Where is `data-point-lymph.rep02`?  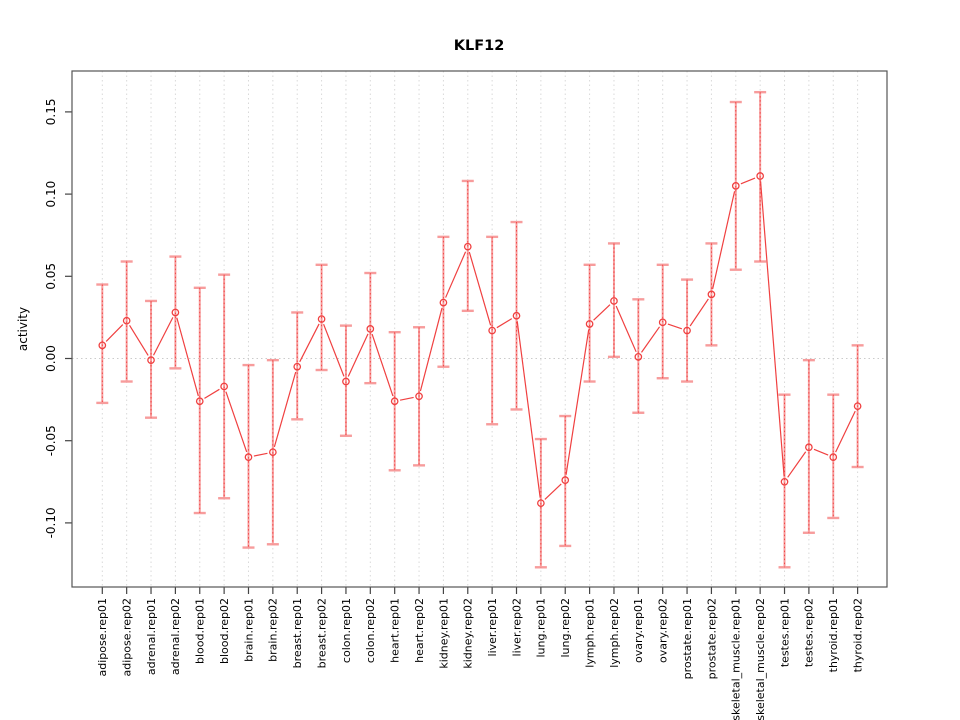
data-point-lymph.rep02 is located at coordinates (614, 301).